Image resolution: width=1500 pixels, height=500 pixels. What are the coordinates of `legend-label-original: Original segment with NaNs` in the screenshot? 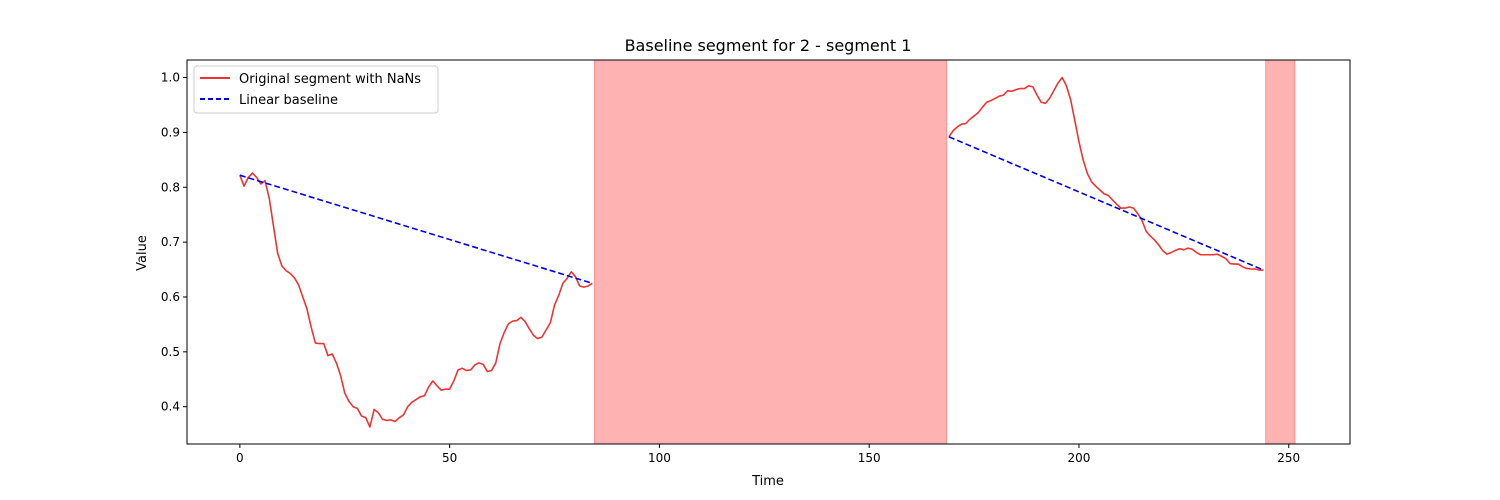 It's located at (330, 79).